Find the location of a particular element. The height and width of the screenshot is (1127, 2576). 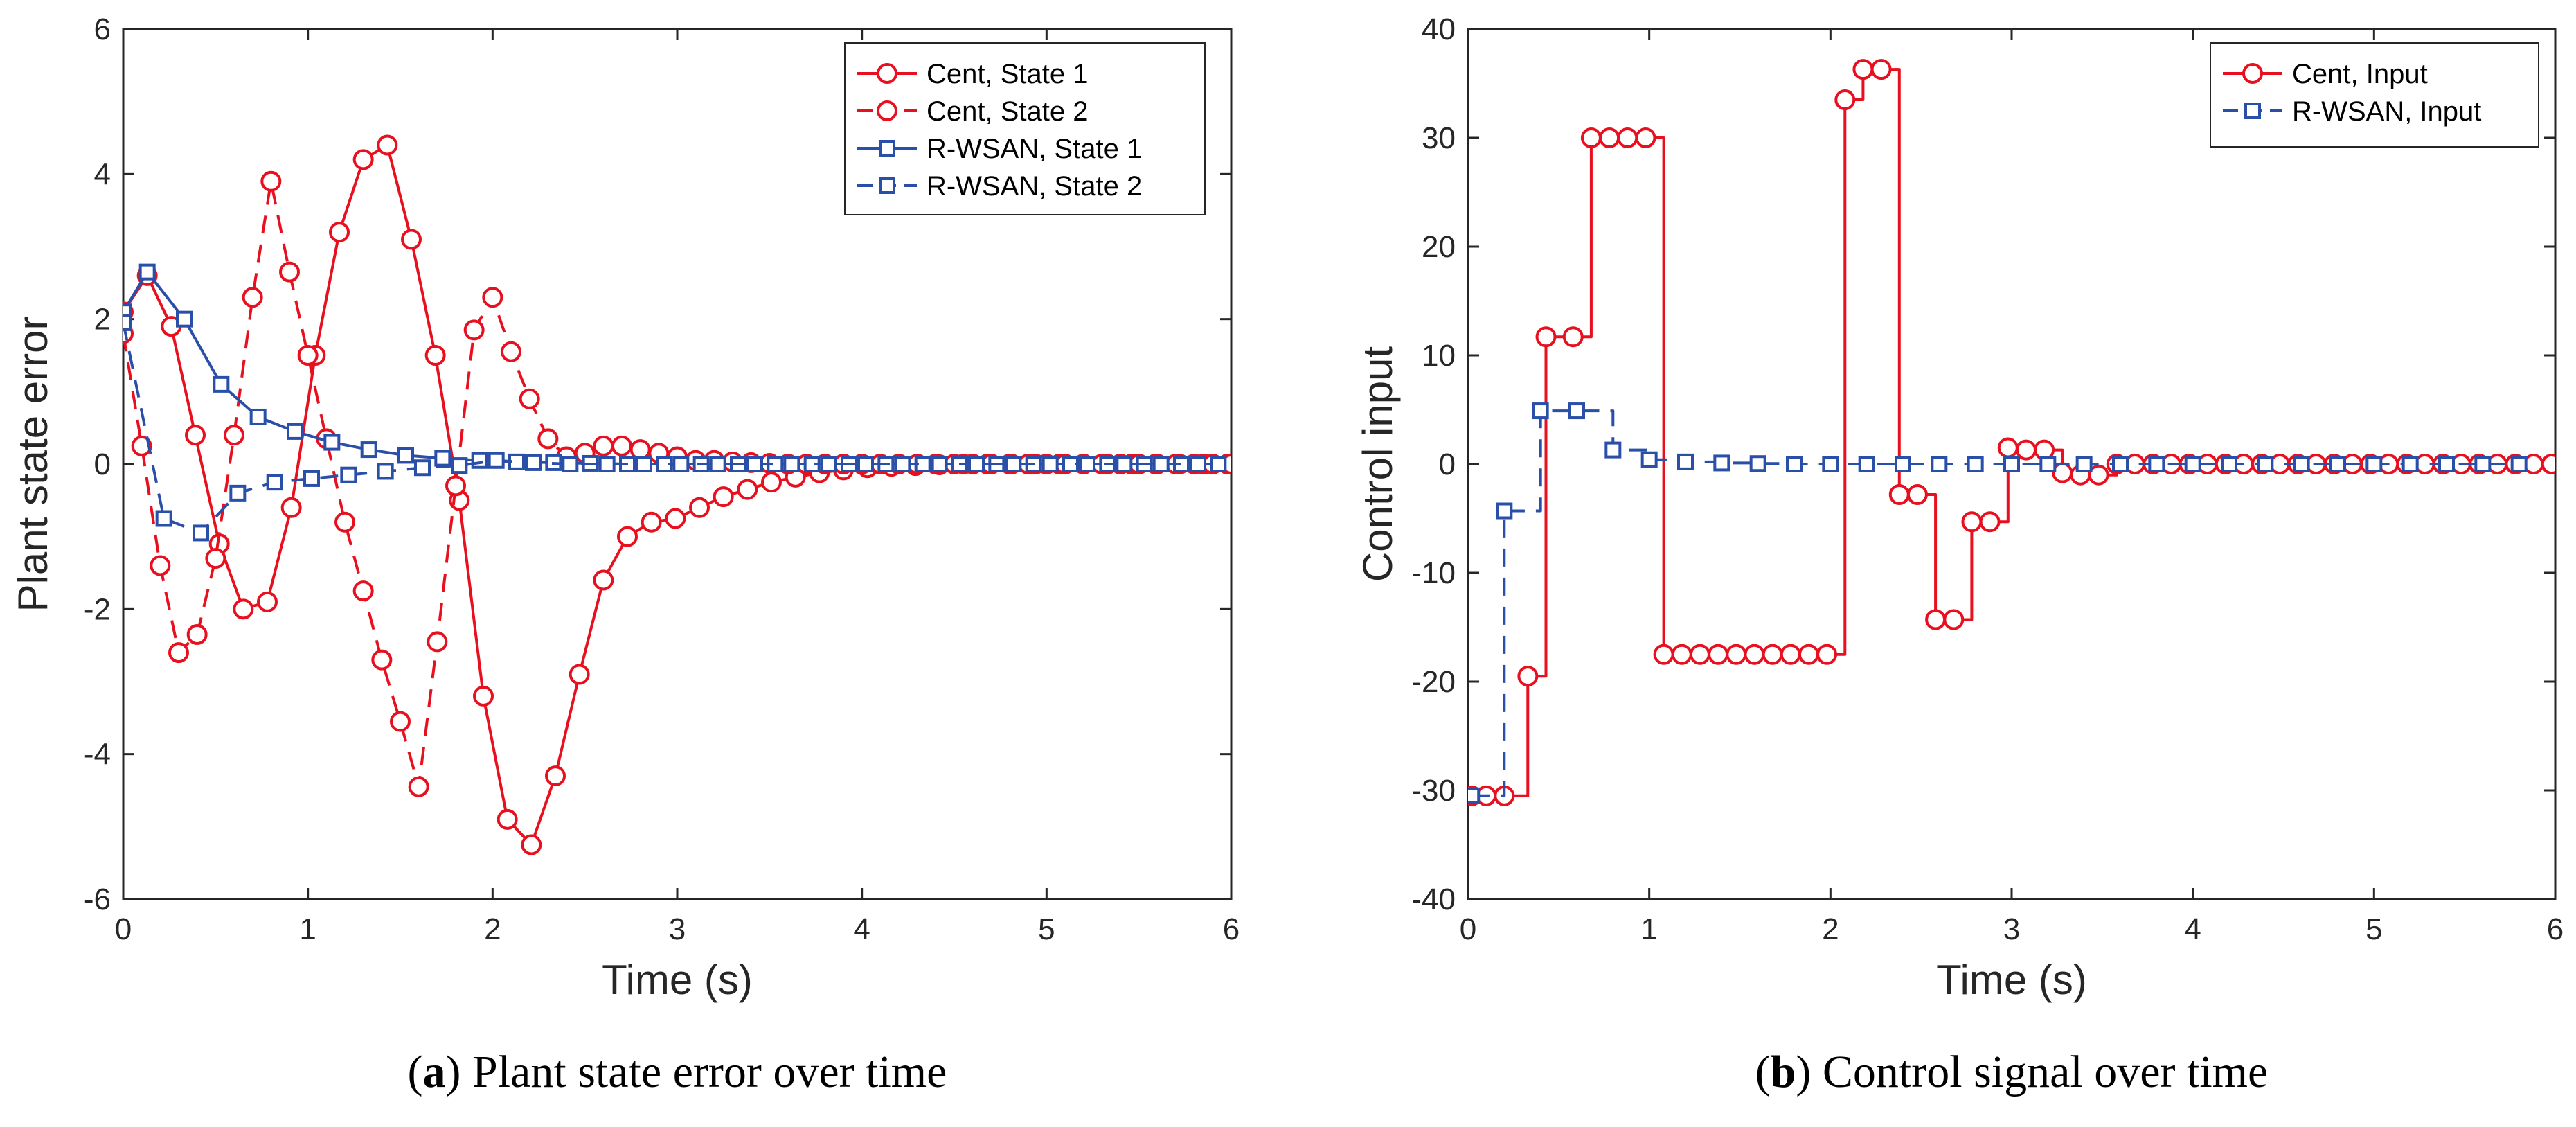

y-tick-label: 6 is located at coordinates (103, 29).